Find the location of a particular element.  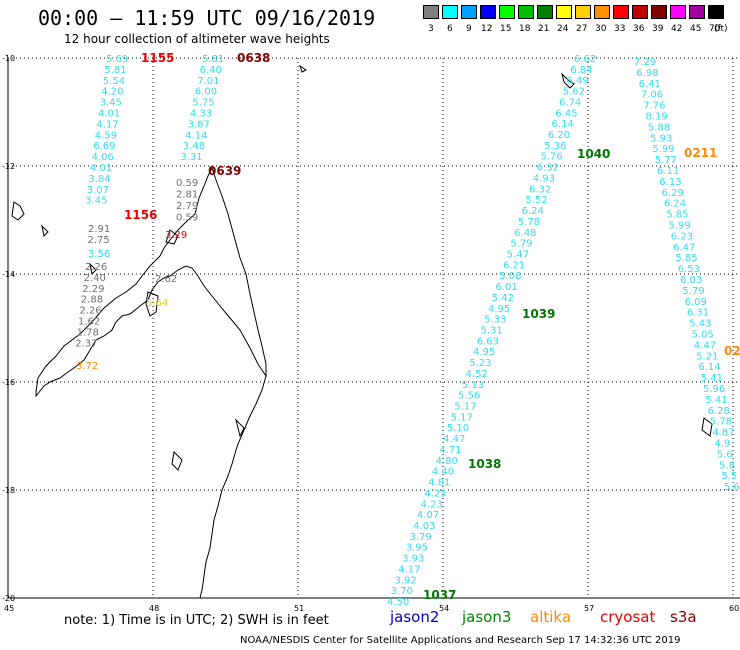

longitude-label: 51 is located at coordinates (299, 608).